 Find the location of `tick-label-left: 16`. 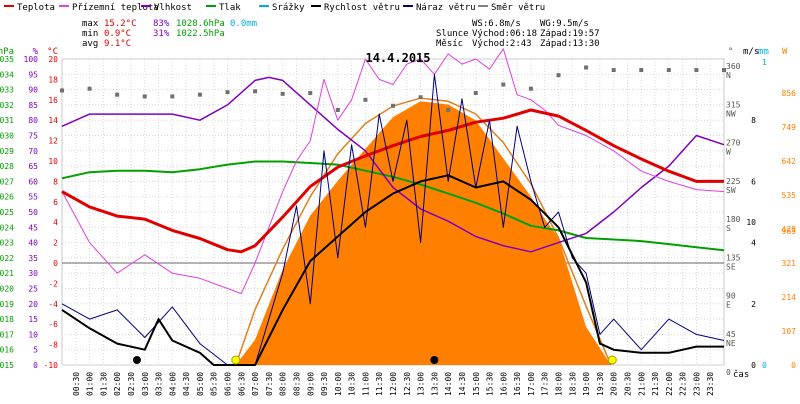

tick-label-left: 16 is located at coordinates (53, 100).